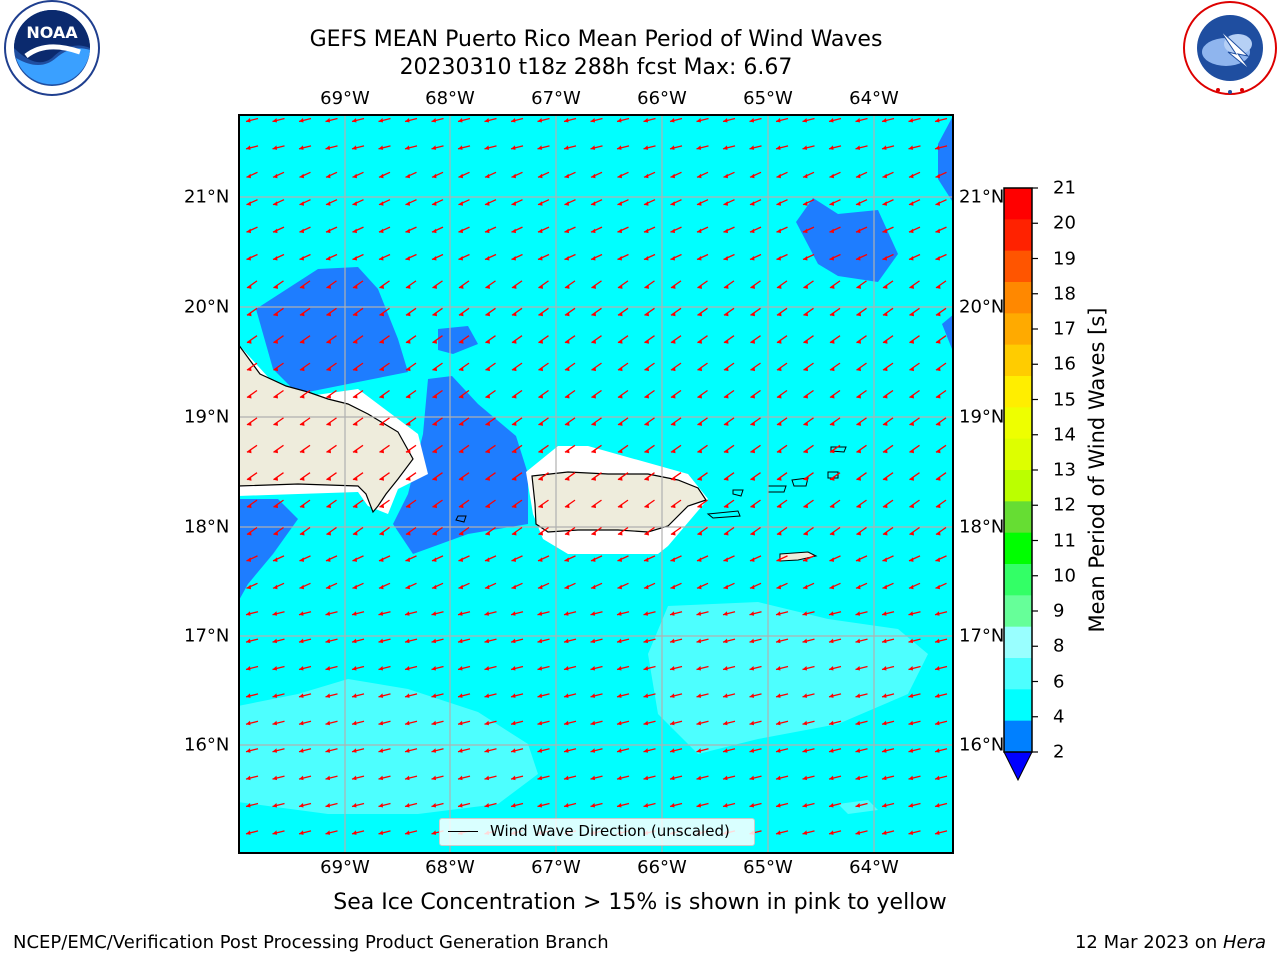 The height and width of the screenshot is (960, 1280). What do you see at coordinates (1064, 364) in the screenshot?
I see `colorbar-tick-label: 16` at bounding box center [1064, 364].